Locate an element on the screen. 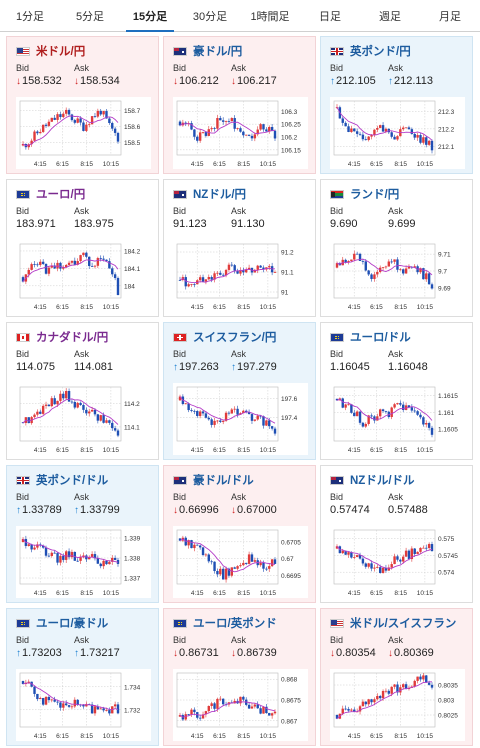 Image resolution: width=480 pixels, height=748 pixels. candlestick-chart: 0.8035 0.803 0.8025 4:15 6:15 8:15 10:15 is located at coordinates (395, 706).